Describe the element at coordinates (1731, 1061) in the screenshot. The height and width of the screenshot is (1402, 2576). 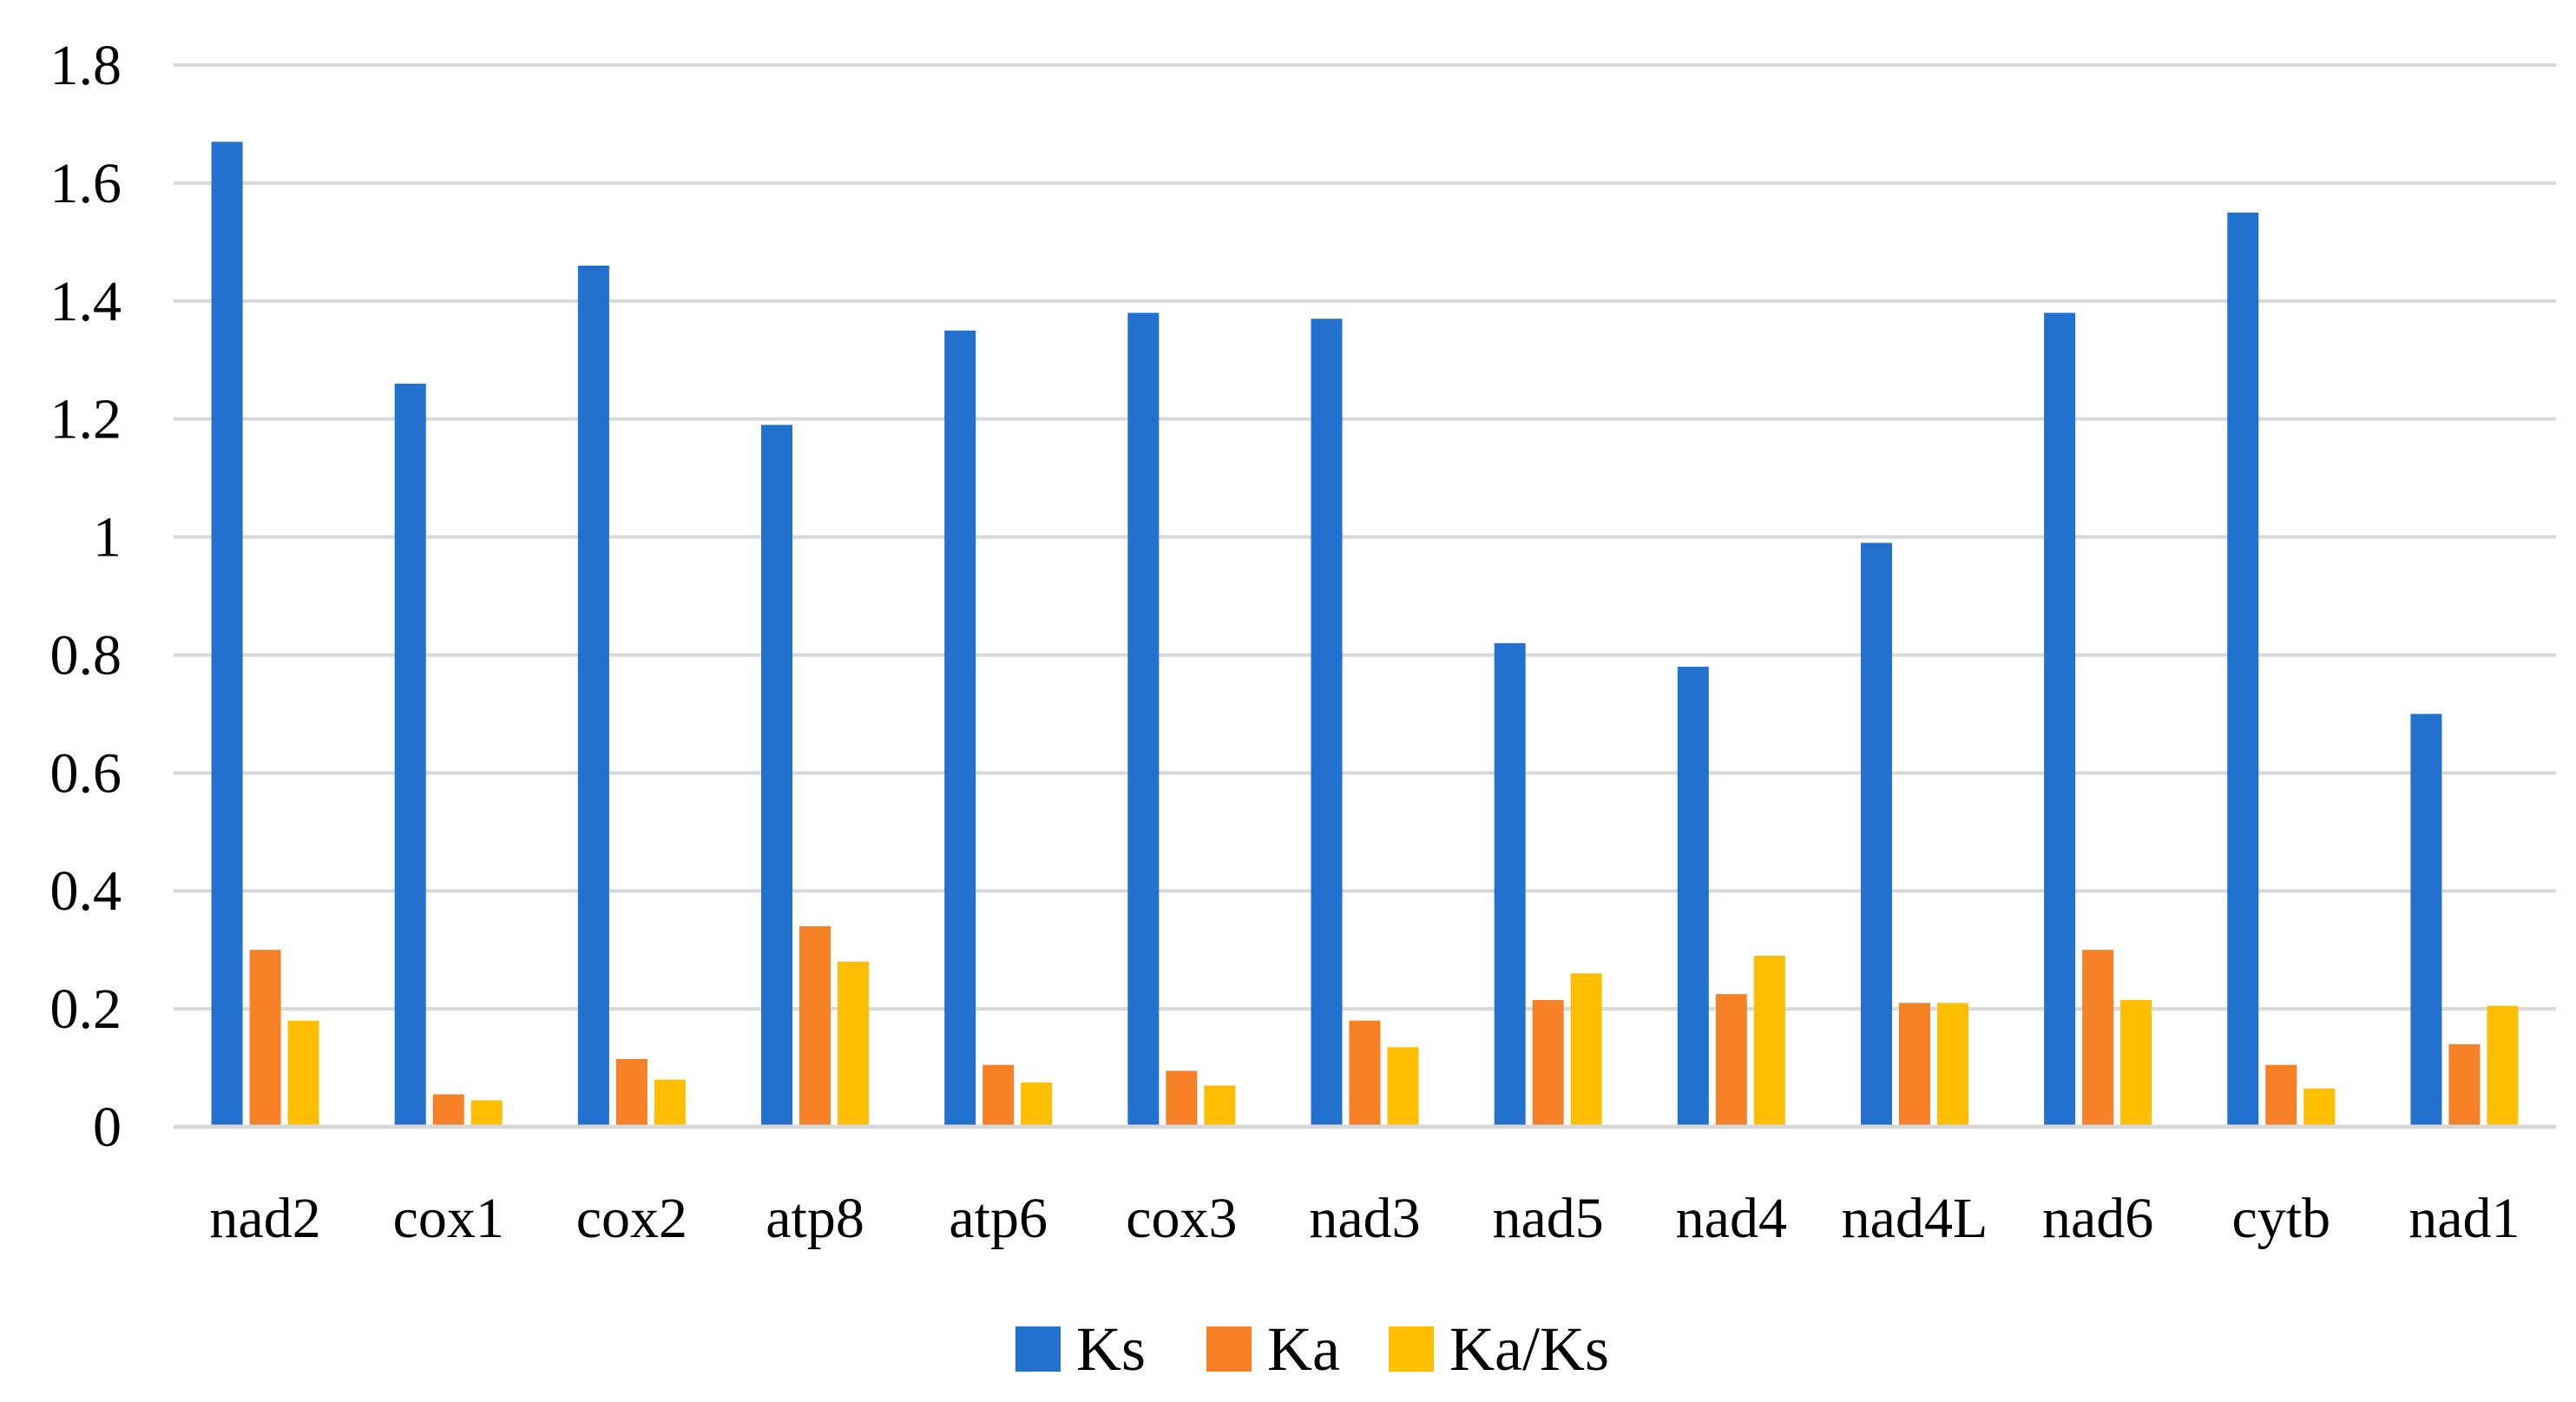
I see `bar-ka-nad4` at that location.